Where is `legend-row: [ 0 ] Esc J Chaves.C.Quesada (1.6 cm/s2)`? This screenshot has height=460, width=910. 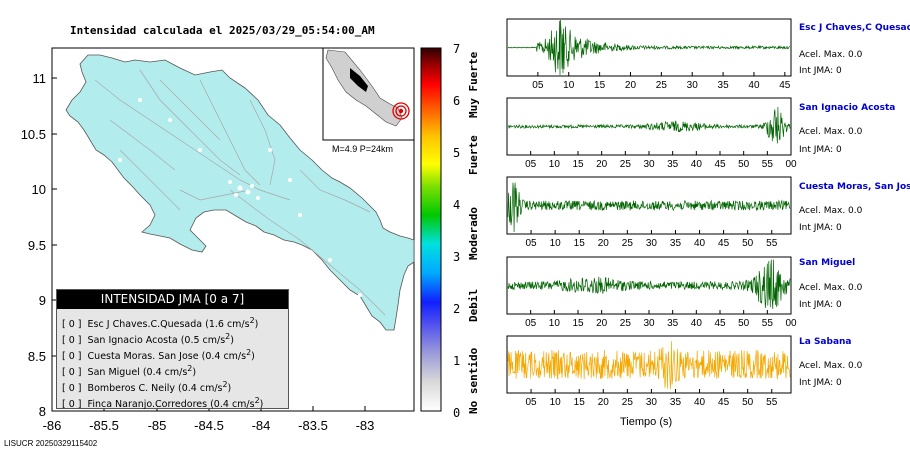 legend-row: [ 0 ] Esc J Chaves.C.Quesada (1.6 cm/s2) is located at coordinates (160, 323).